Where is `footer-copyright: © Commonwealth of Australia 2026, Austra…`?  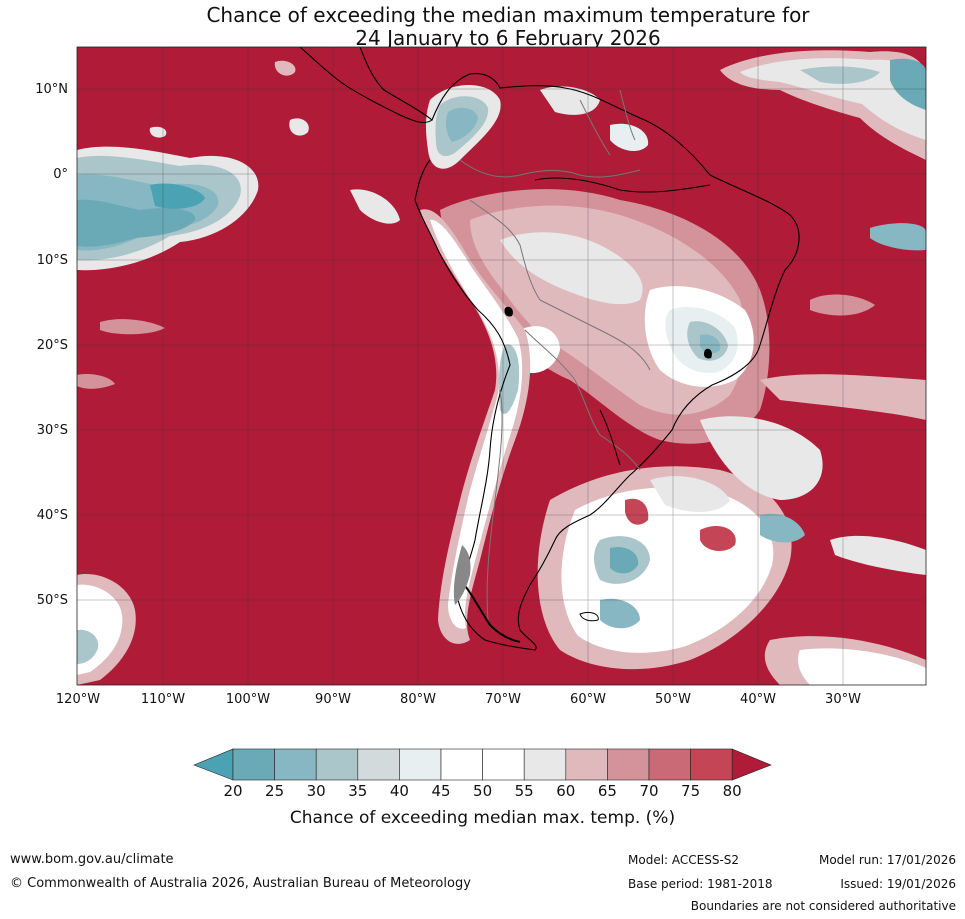
footer-copyright: © Commonwealth of Australia 2026, Austra… is located at coordinates (240, 883).